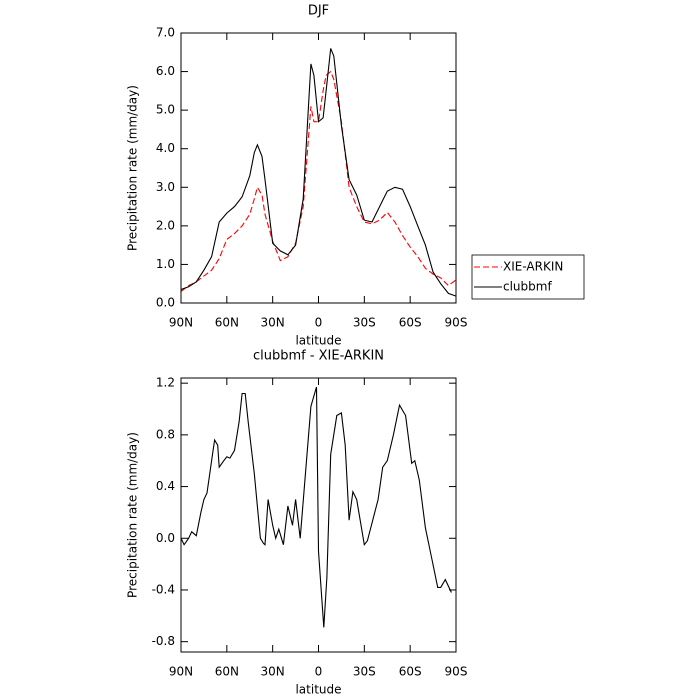 The image size is (700, 700). Describe the element at coordinates (165, 486) in the screenshot. I see `y-tick-label: 0.4` at that location.